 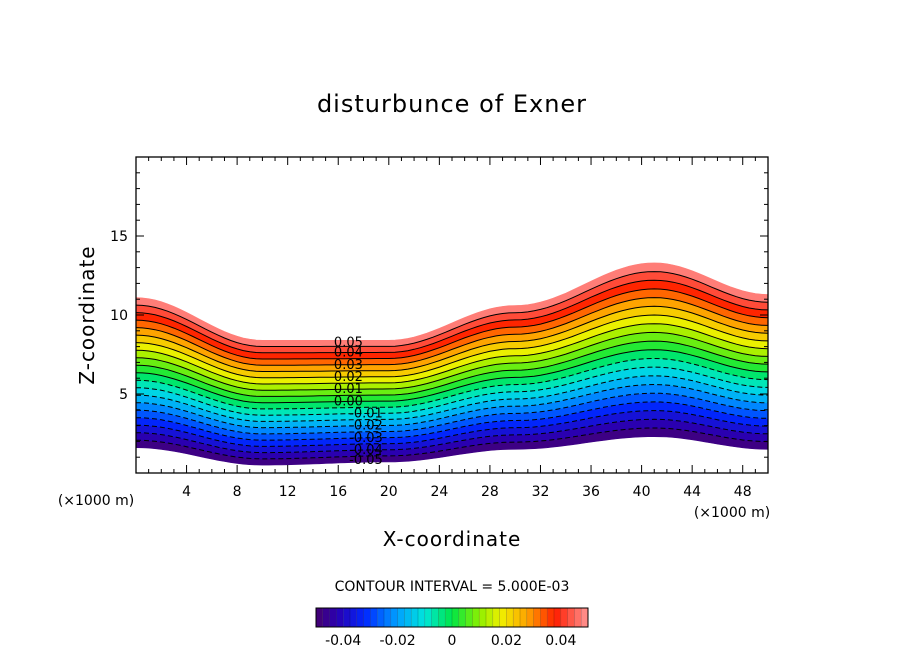 What do you see at coordinates (366, 460) in the screenshot?
I see `contour-label: -0.05` at bounding box center [366, 460].